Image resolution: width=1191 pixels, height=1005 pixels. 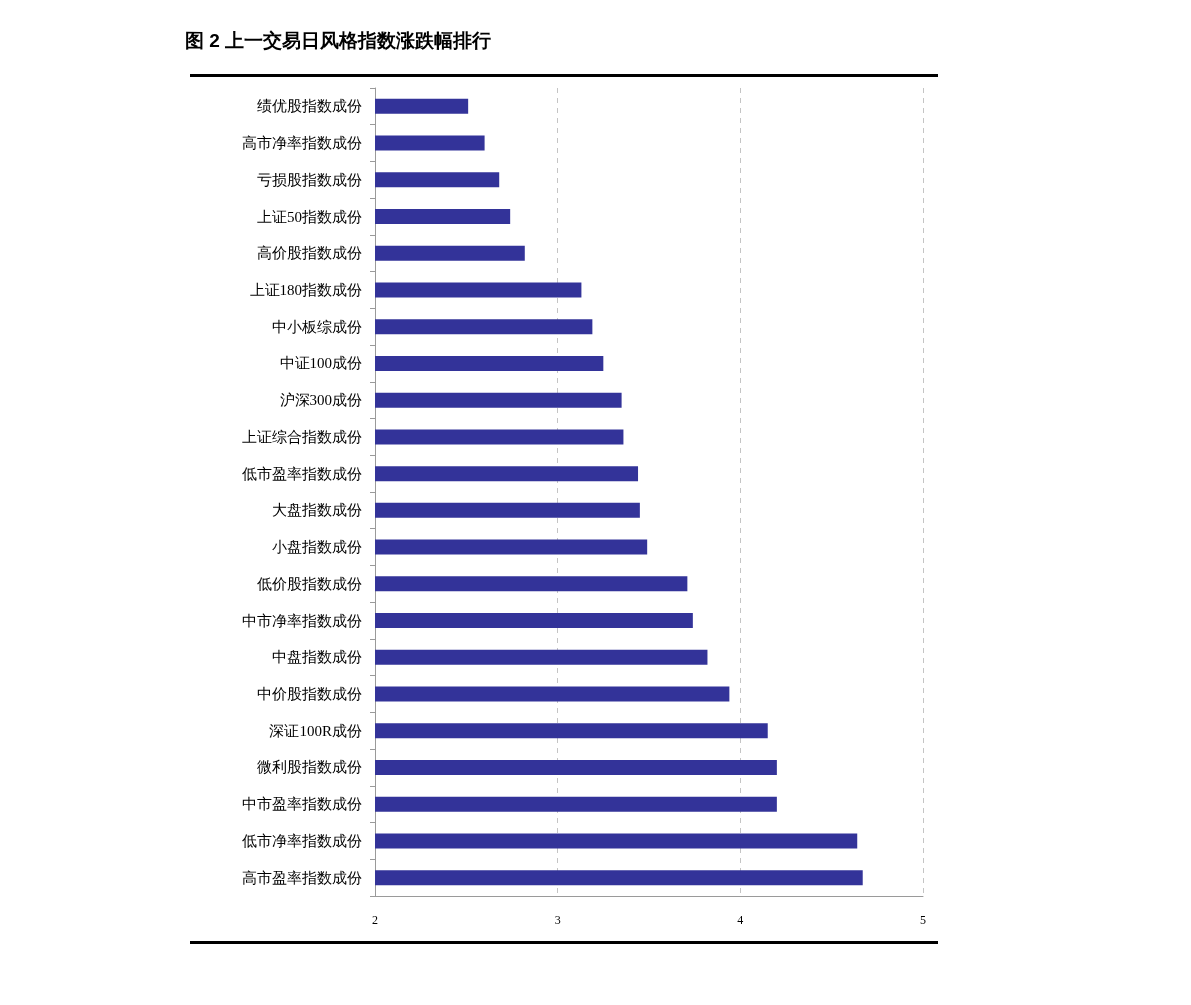 I want to click on y-tick-label: 中小板综成份, so click(x=317, y=326).